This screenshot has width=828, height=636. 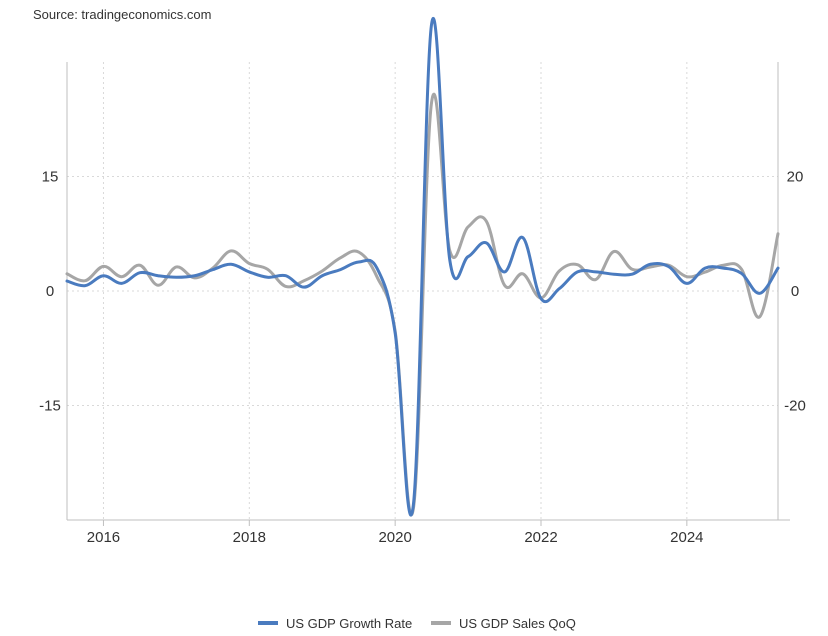 I want to click on source-label: Source: tradingeconomics.com, so click(x=122, y=14).